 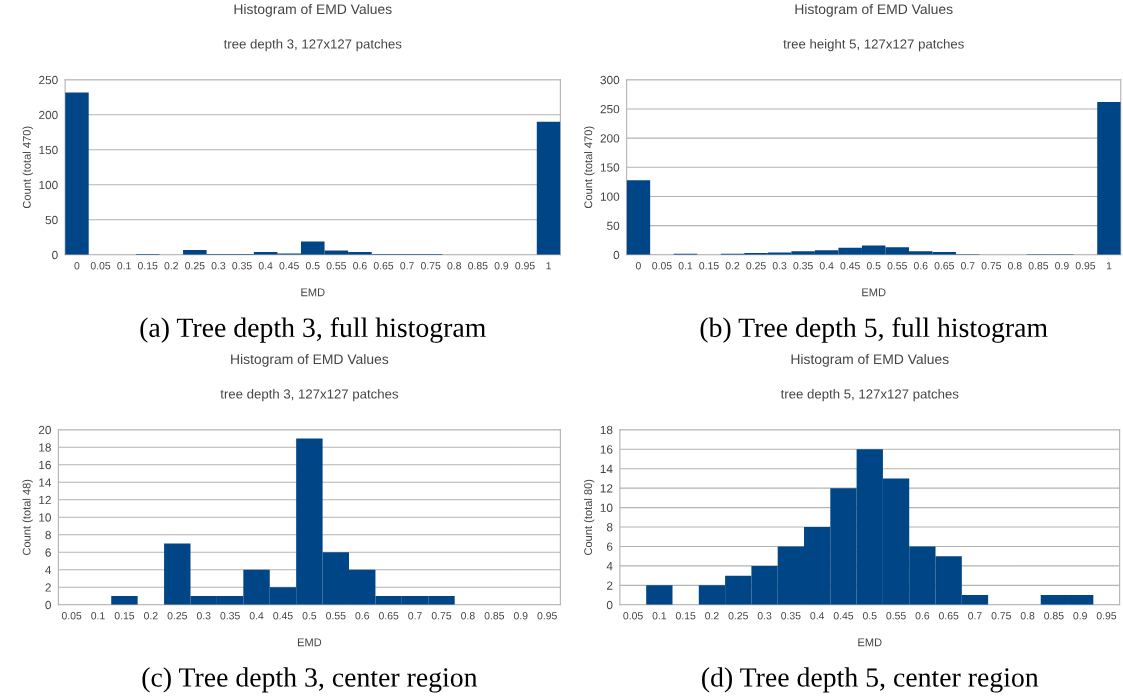 What do you see at coordinates (870, 680) in the screenshot?
I see `text: (d) Tree depth 5, center region` at bounding box center [870, 680].